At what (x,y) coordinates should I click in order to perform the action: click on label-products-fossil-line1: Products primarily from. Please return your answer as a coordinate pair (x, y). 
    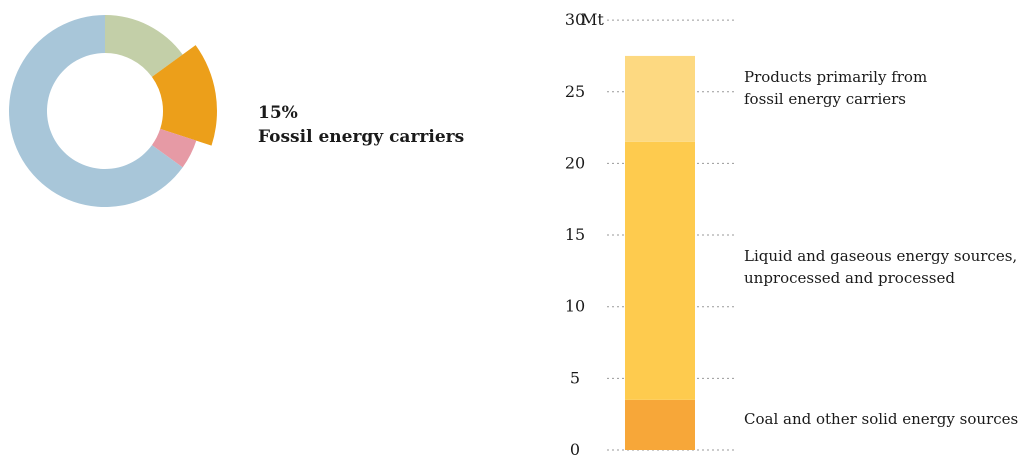
    Looking at the image, I should click on (836, 77).